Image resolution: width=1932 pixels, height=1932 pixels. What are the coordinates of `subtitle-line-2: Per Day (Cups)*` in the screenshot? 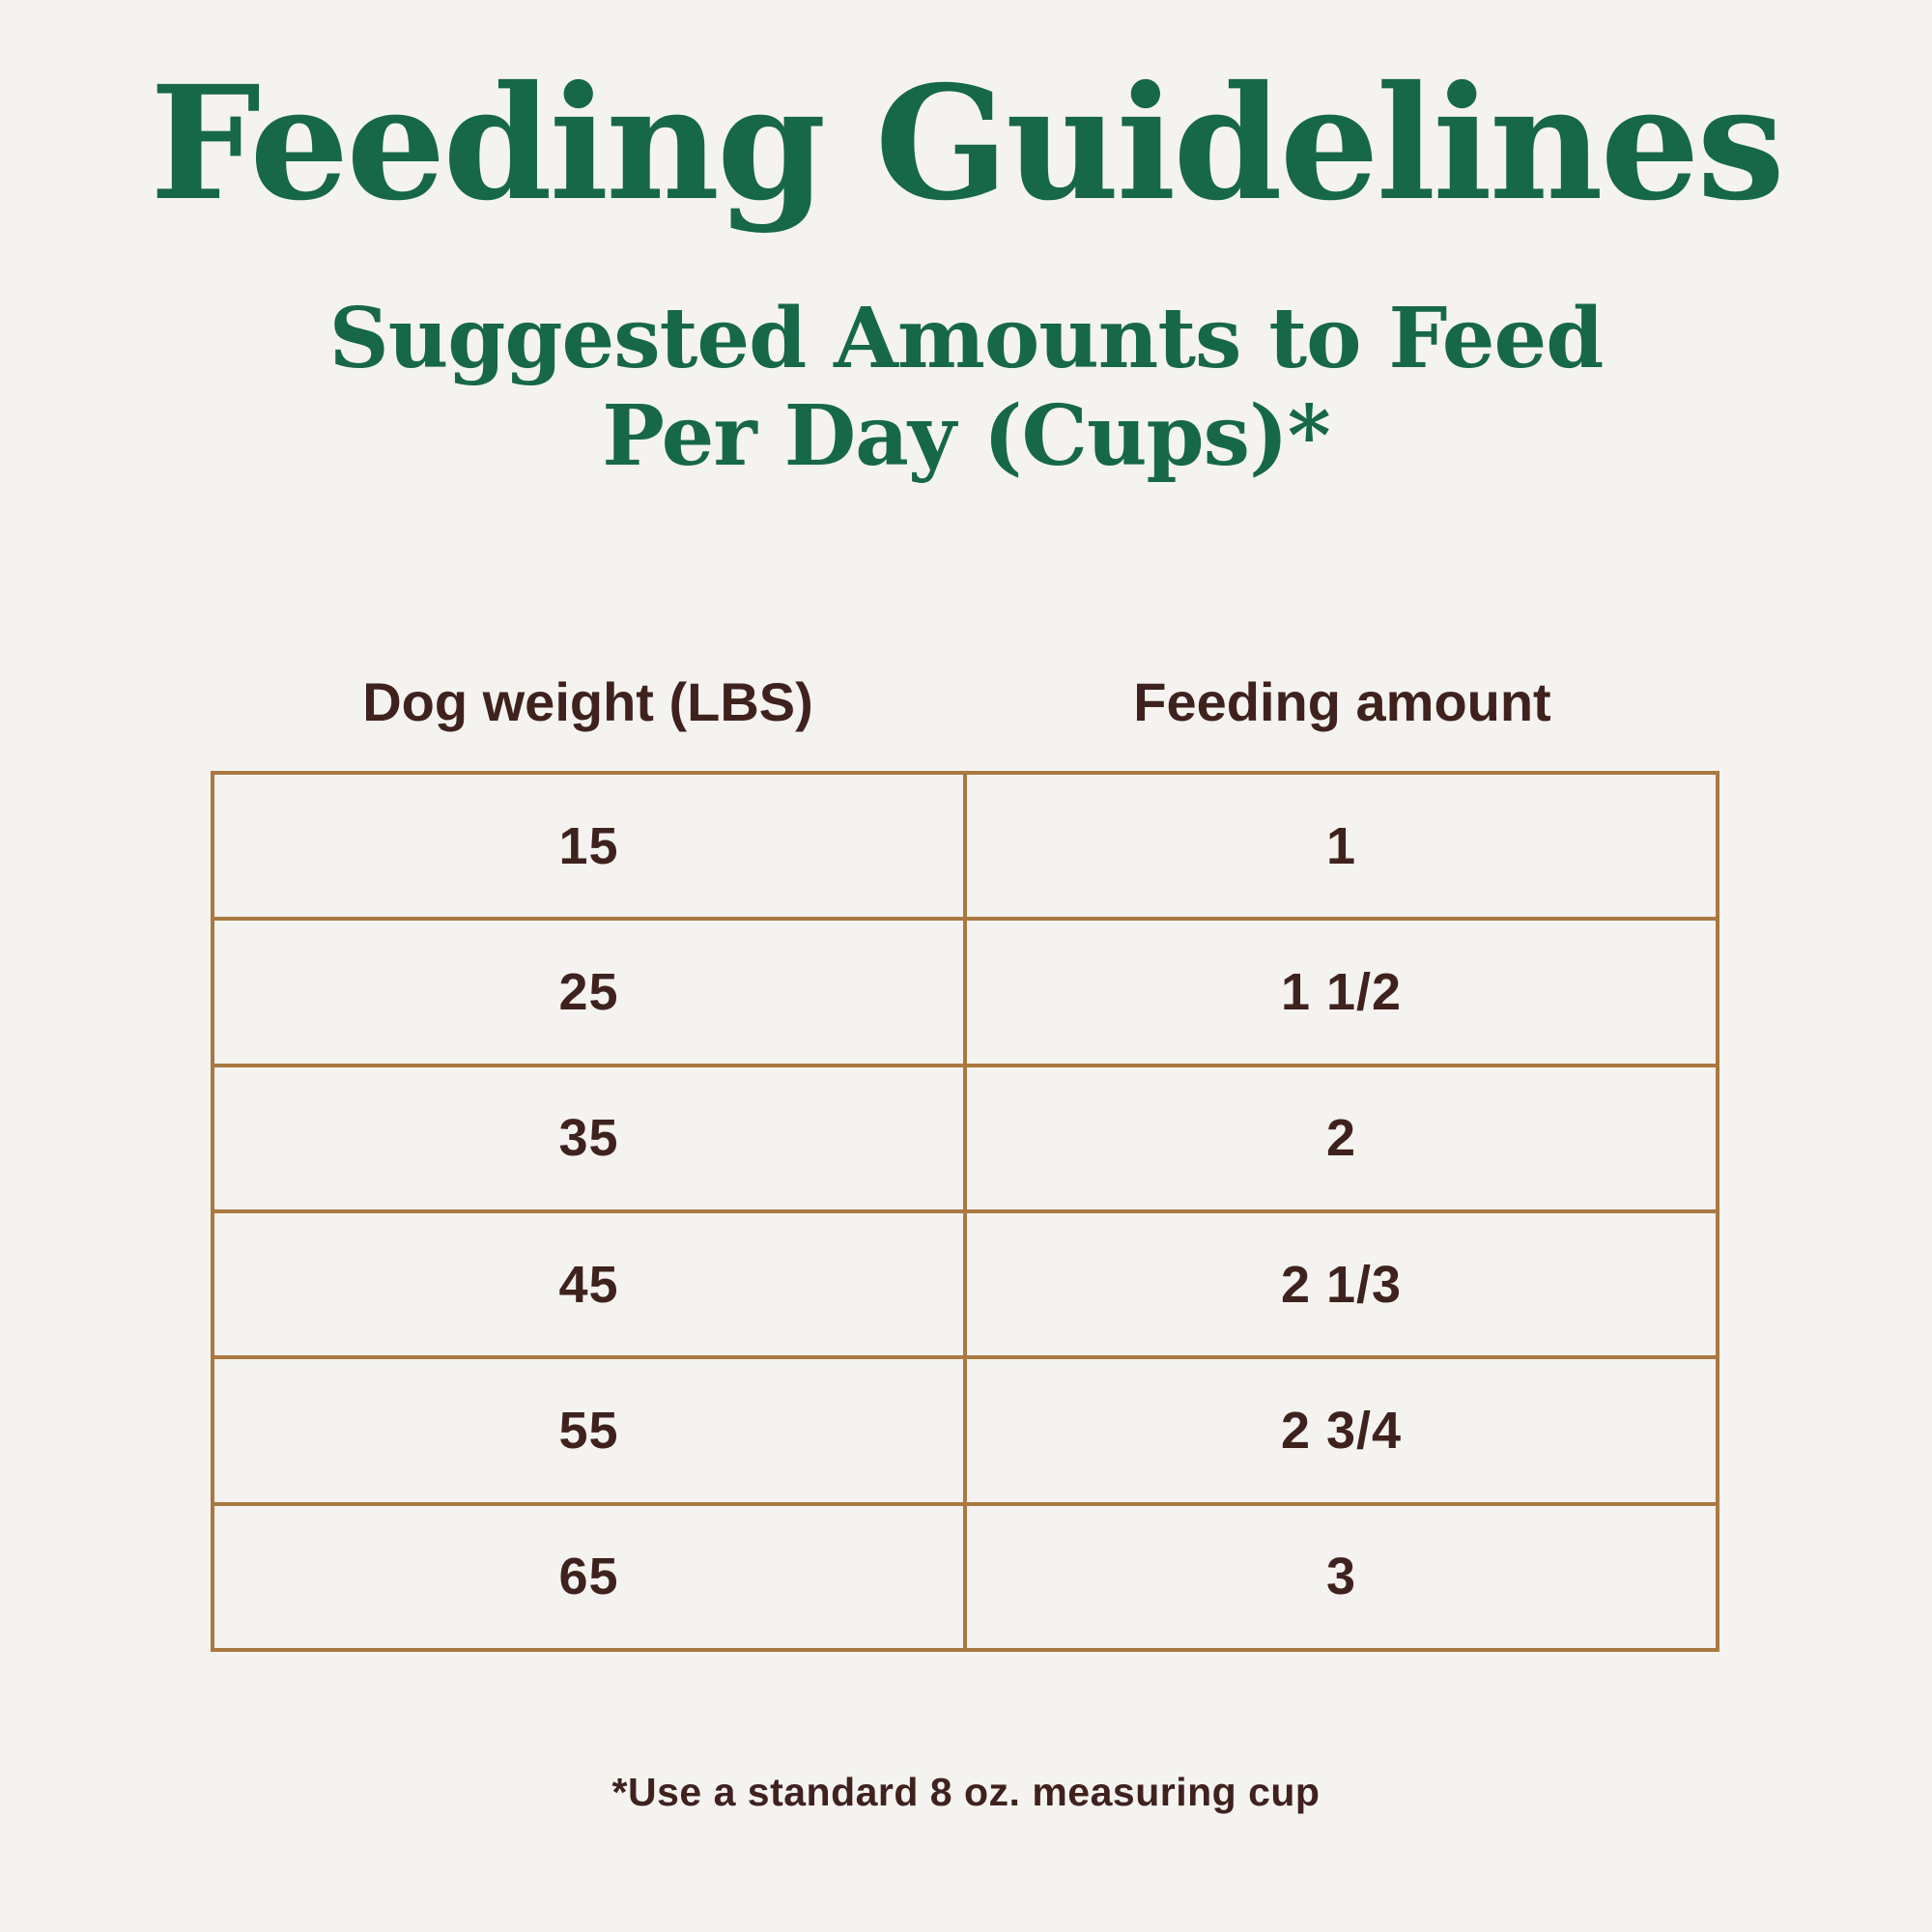 It's located at (966, 436).